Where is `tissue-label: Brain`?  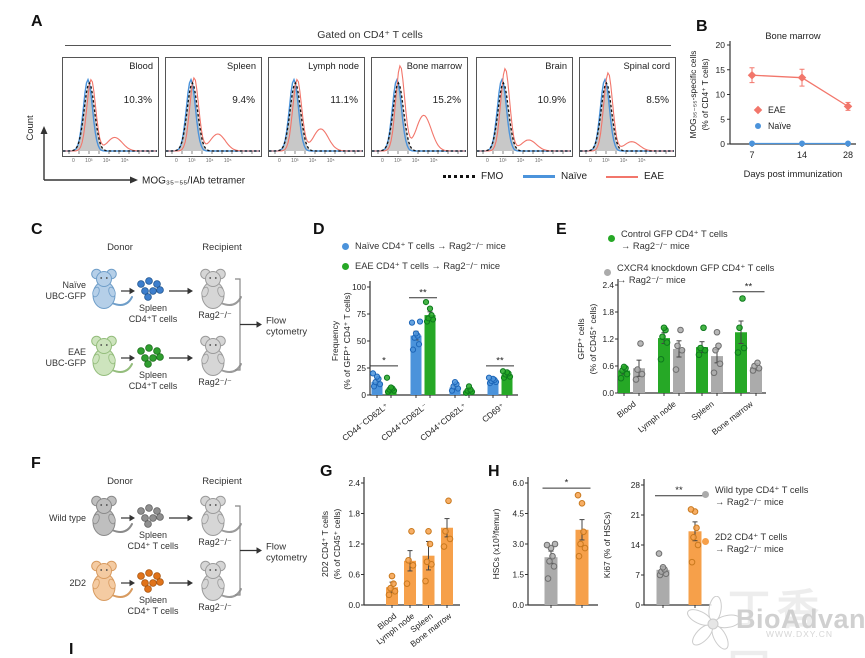 tissue-label: Brain is located at coordinates (556, 66).